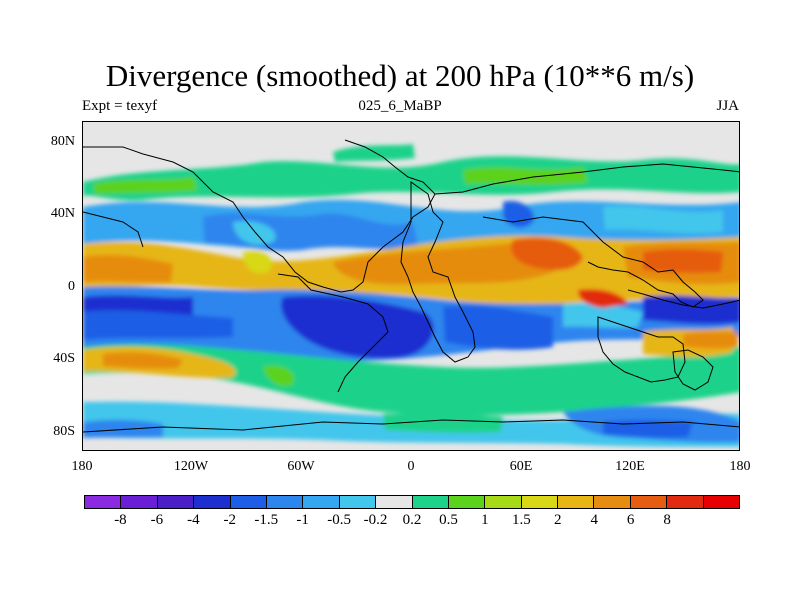 This screenshot has width=800, height=600. I want to click on y-tick-label: 40S, so click(64, 358).